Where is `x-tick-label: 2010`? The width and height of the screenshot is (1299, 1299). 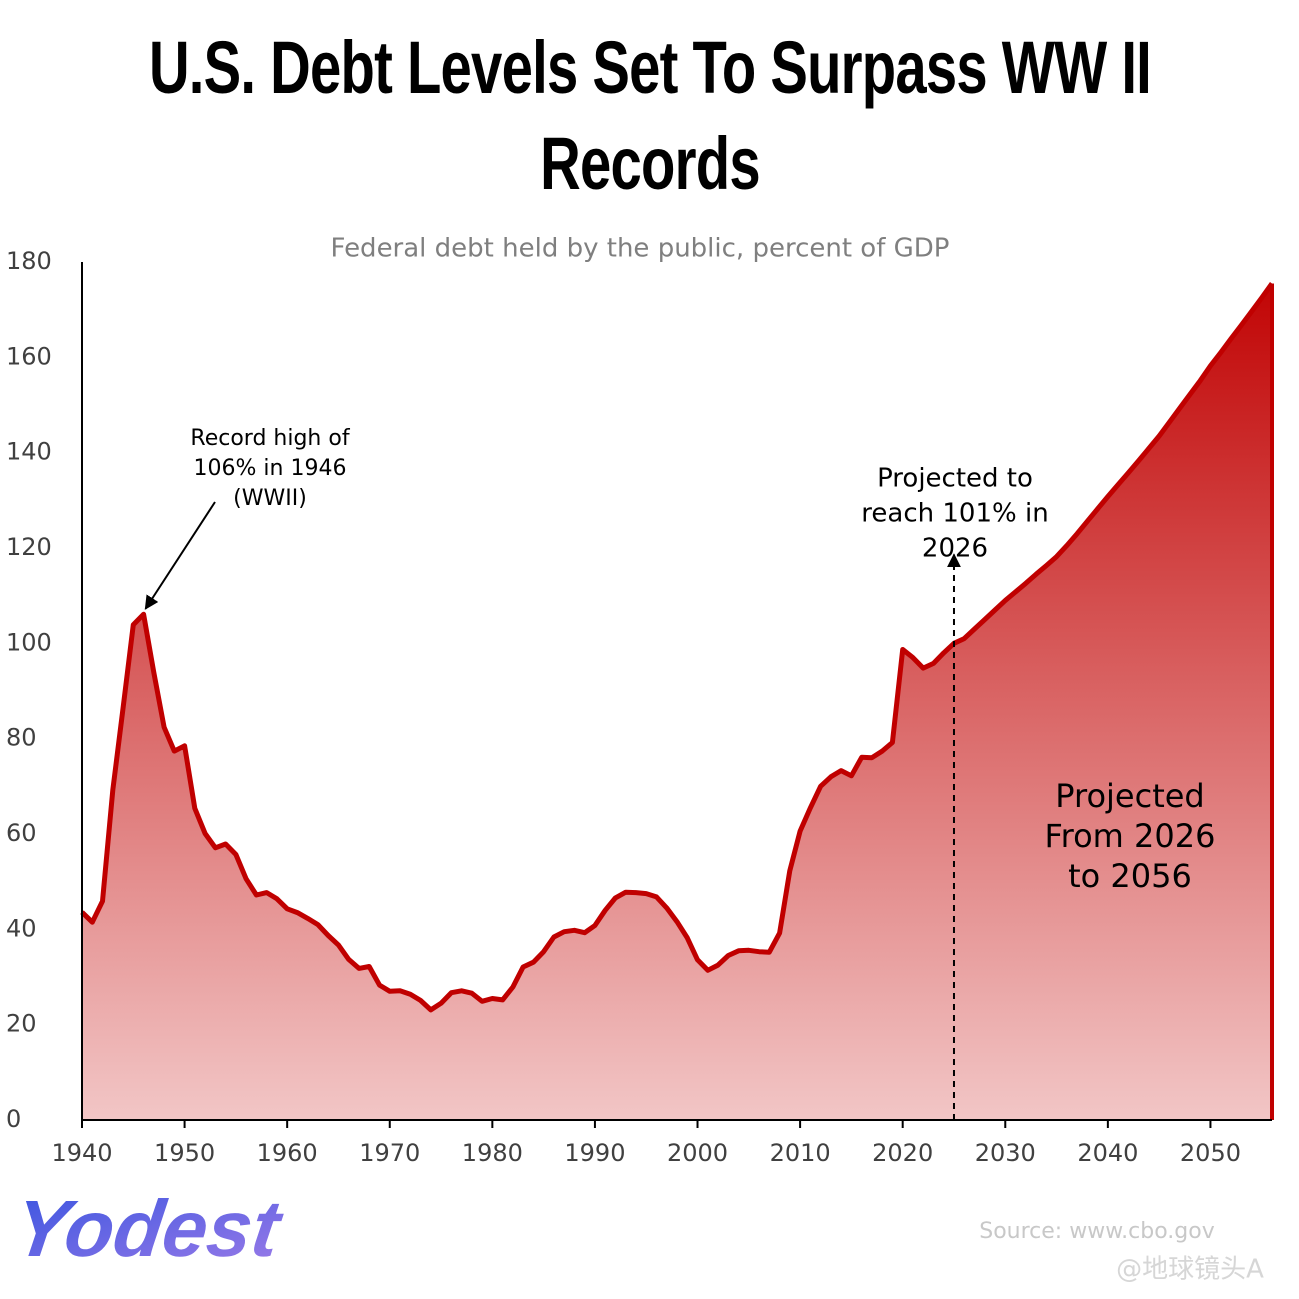 x-tick-label: 2010 is located at coordinates (800, 1153).